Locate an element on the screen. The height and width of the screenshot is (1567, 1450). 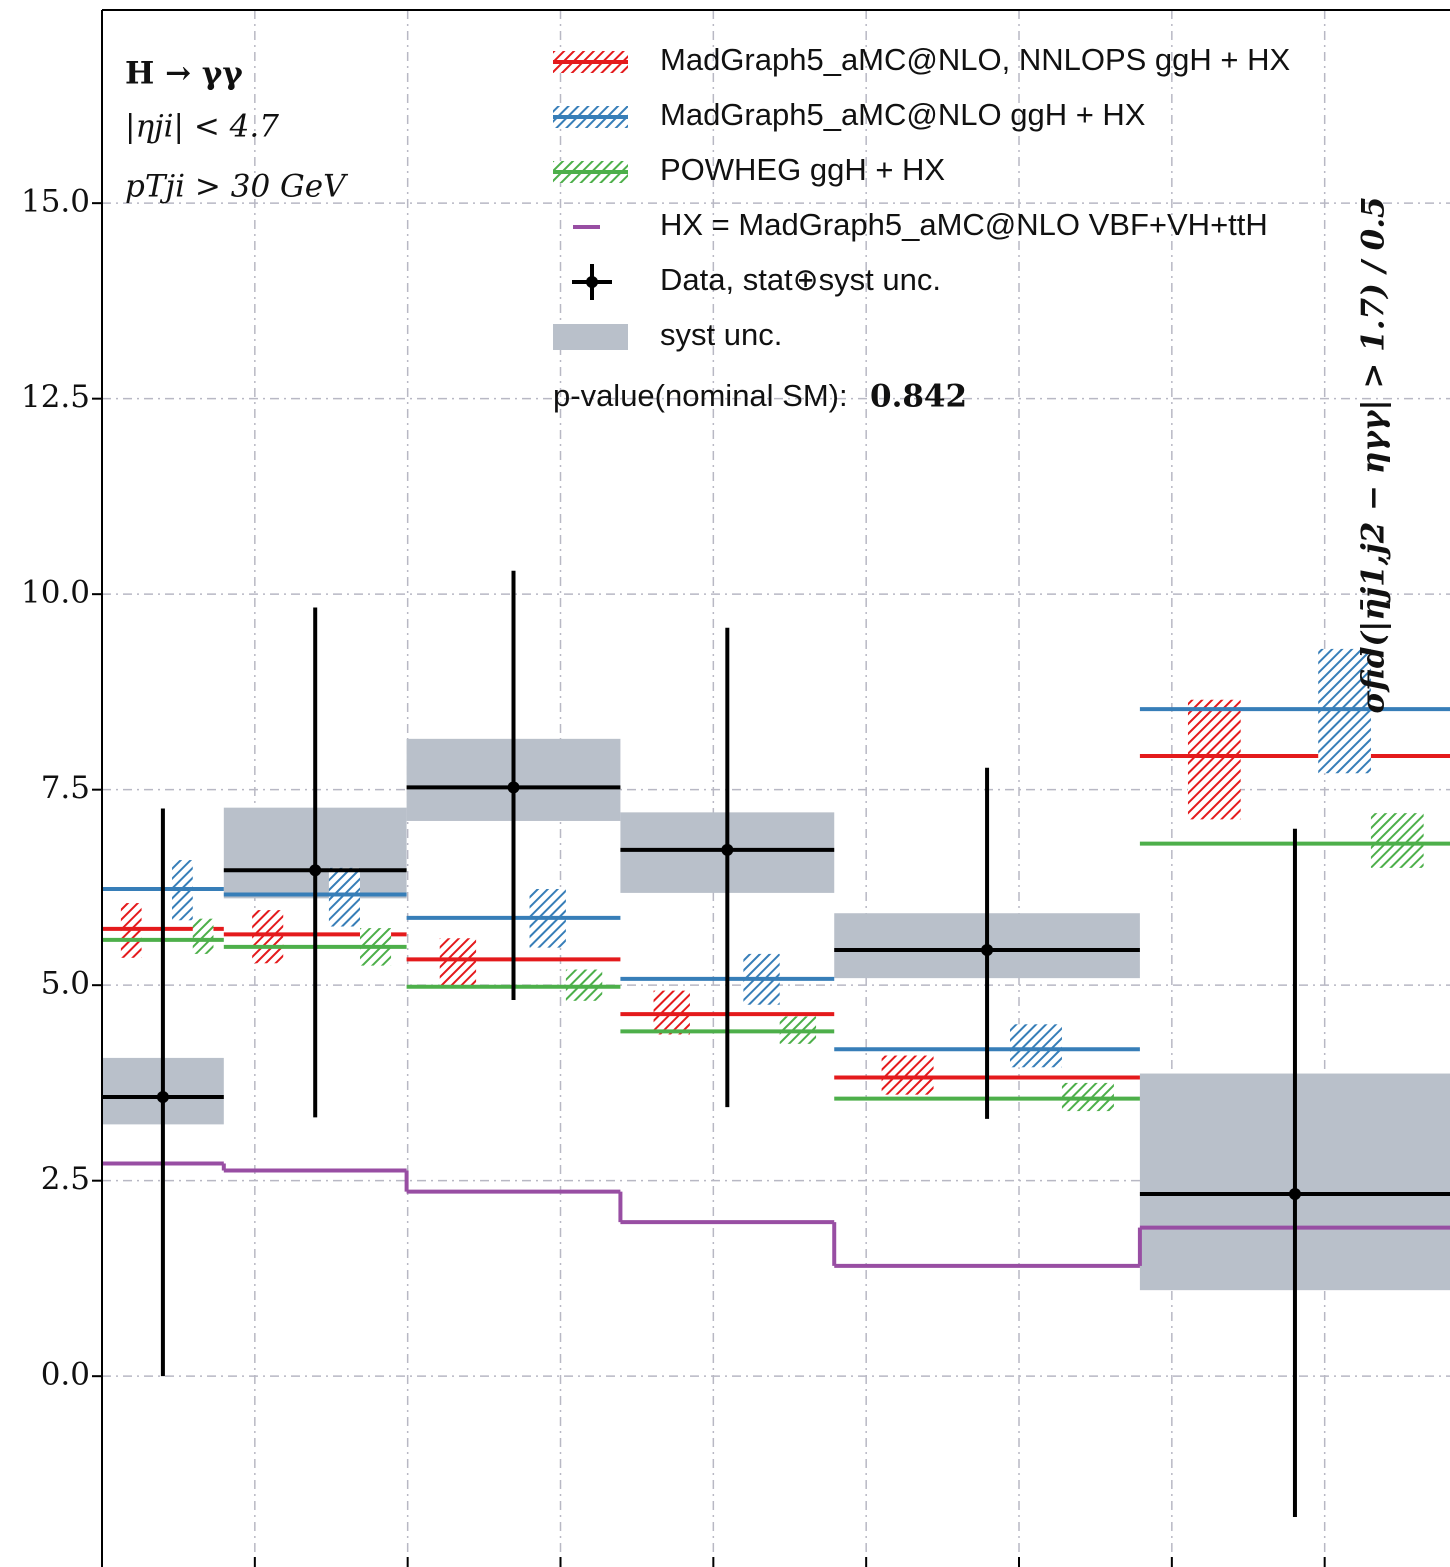
legend-label: Data, stat⊕syst unc. is located at coordinates (800, 279).